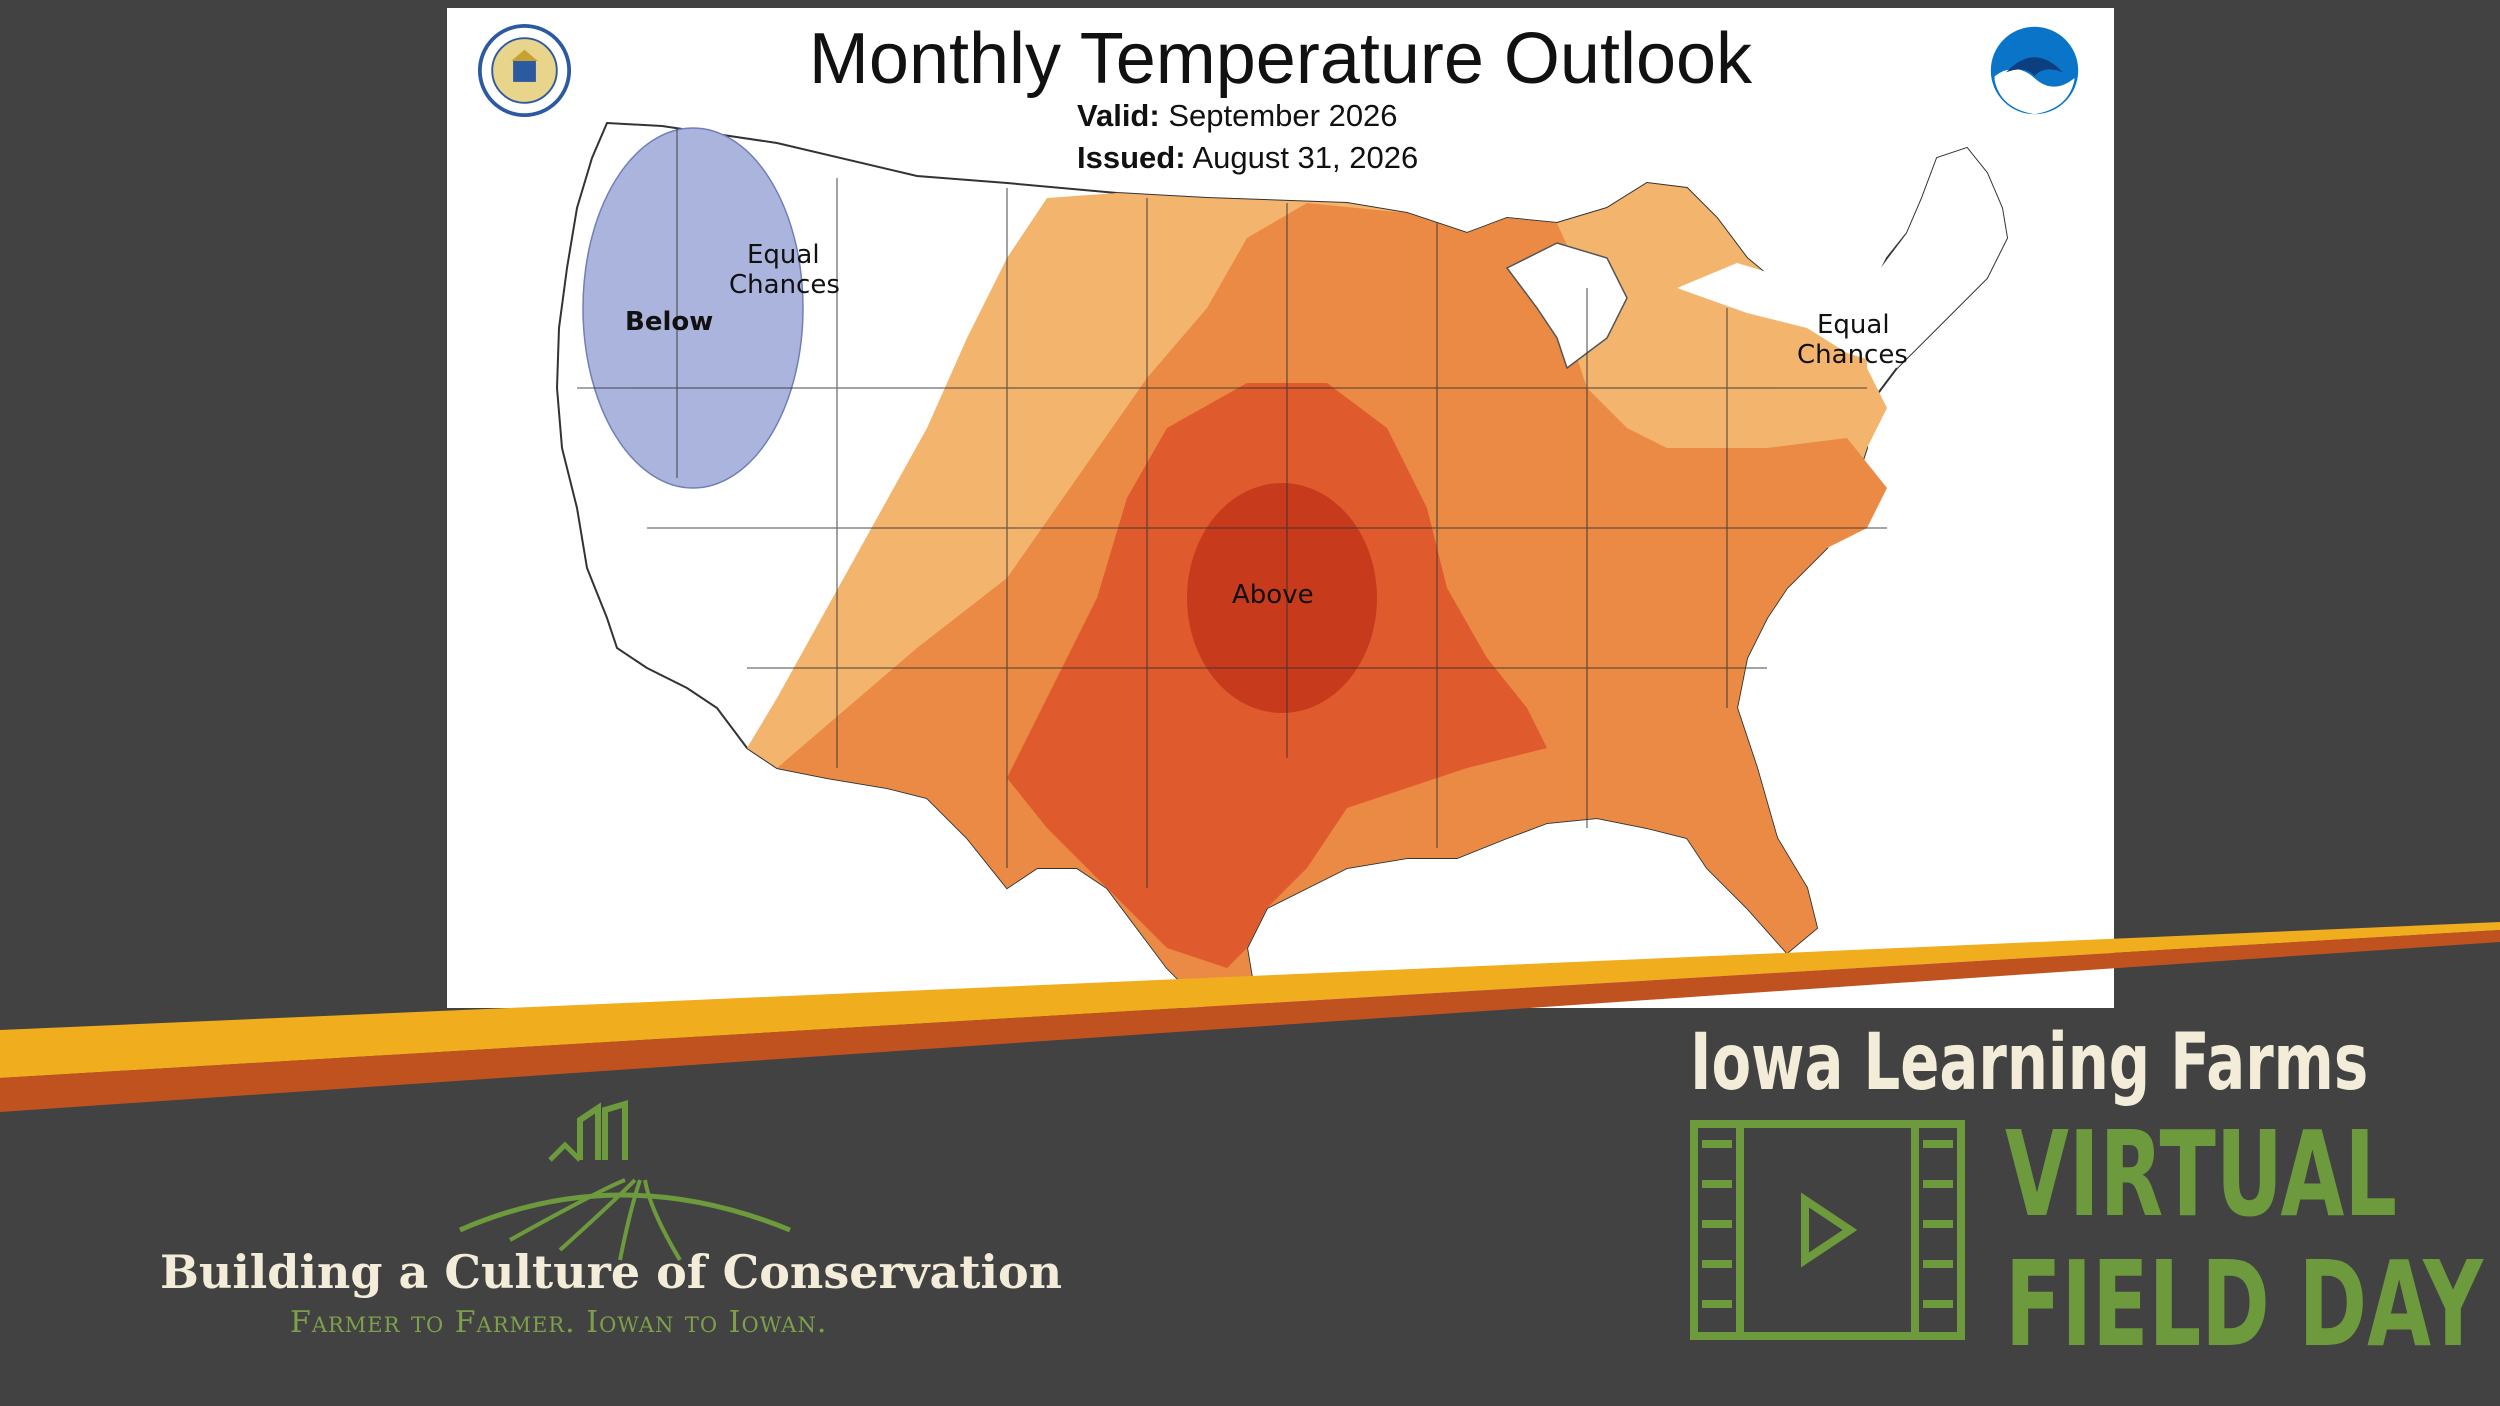 The image size is (2500, 1406). Describe the element at coordinates (559, 1322) in the screenshot. I see `culture-tagline: Farmer to Farmer. Iowan to Iowan.` at that location.